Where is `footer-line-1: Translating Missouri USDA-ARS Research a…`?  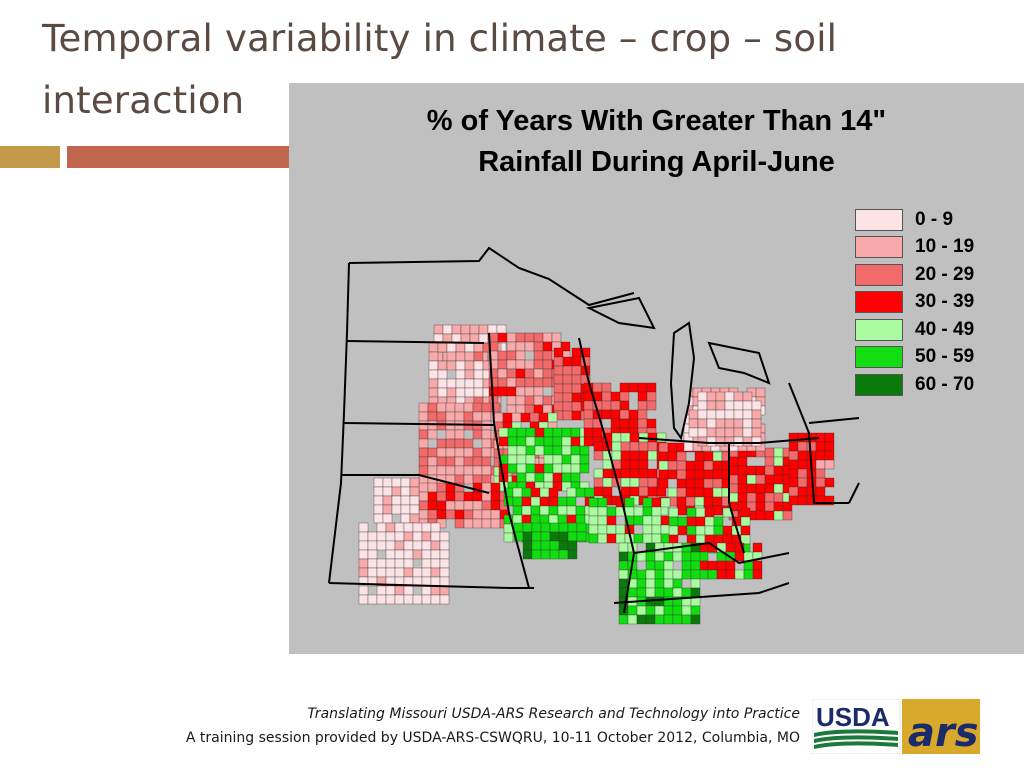 footer-line-1: Translating Missouri USDA-ARS Research a… is located at coordinates (553, 714).